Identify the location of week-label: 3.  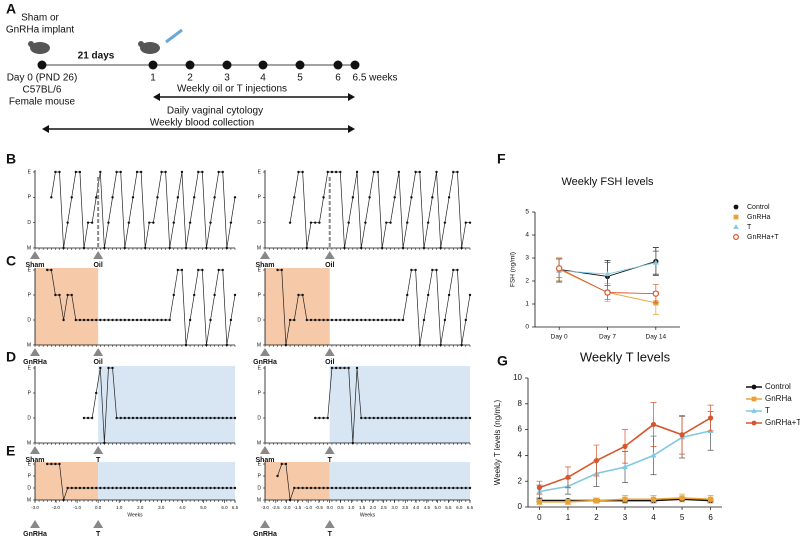
(227, 78).